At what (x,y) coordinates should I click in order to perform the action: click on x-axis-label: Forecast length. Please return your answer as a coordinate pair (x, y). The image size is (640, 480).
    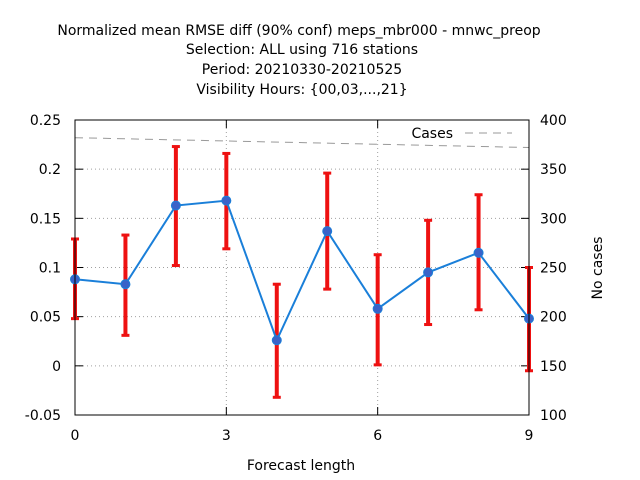
    Looking at the image, I should click on (301, 466).